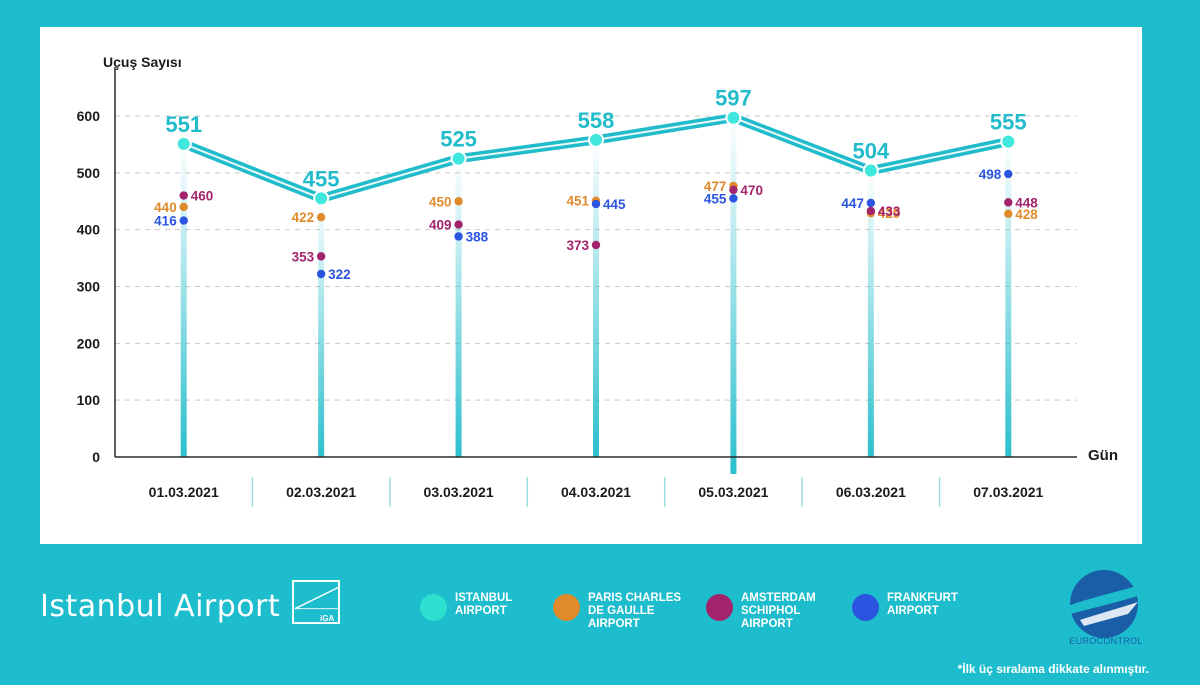 The width and height of the screenshot is (1200, 685). I want to click on brand-name: Istanbul Airport, so click(160, 606).